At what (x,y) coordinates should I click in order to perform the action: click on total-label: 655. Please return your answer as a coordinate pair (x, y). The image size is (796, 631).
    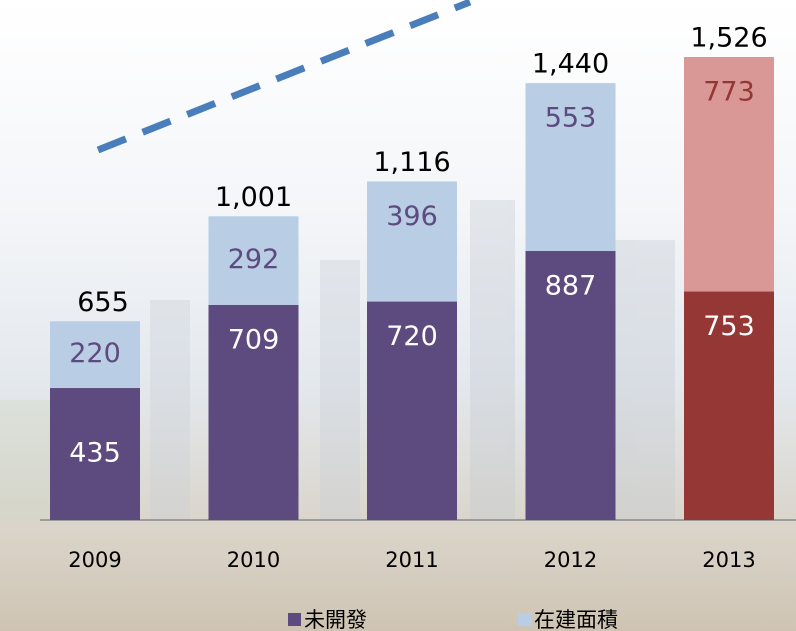
    Looking at the image, I should click on (103, 302).